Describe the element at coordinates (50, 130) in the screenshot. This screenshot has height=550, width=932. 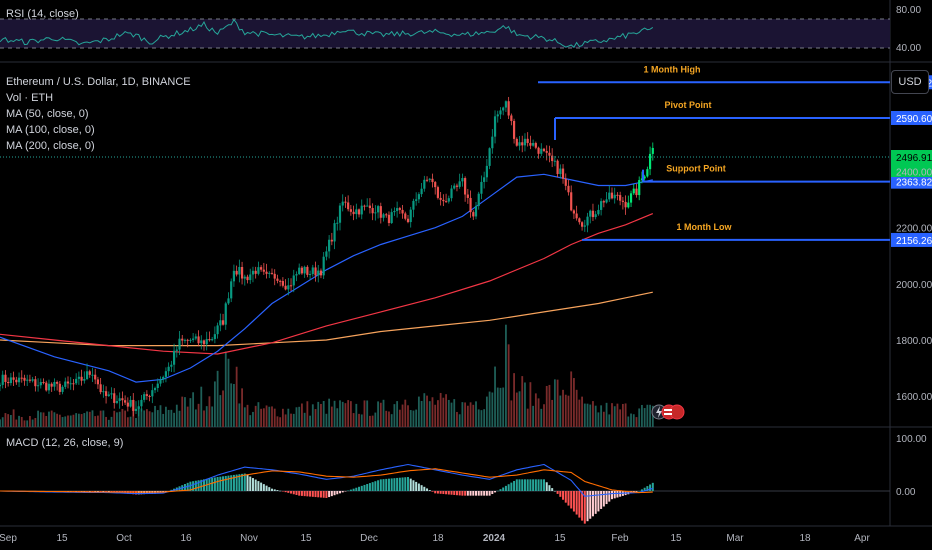
I see `ma100-legend: MA (100, close, 0)` at that location.